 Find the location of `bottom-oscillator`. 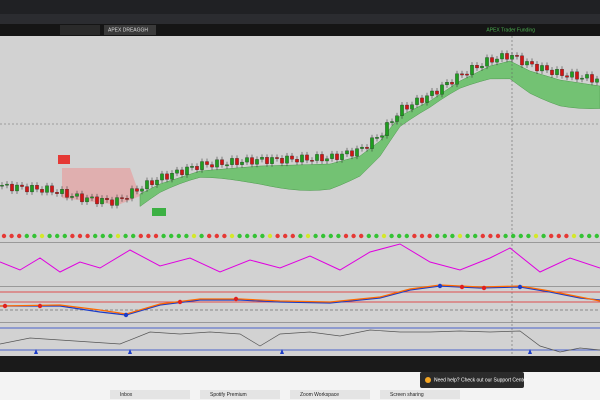

bottom-oscillator is located at coordinates (300, 341).